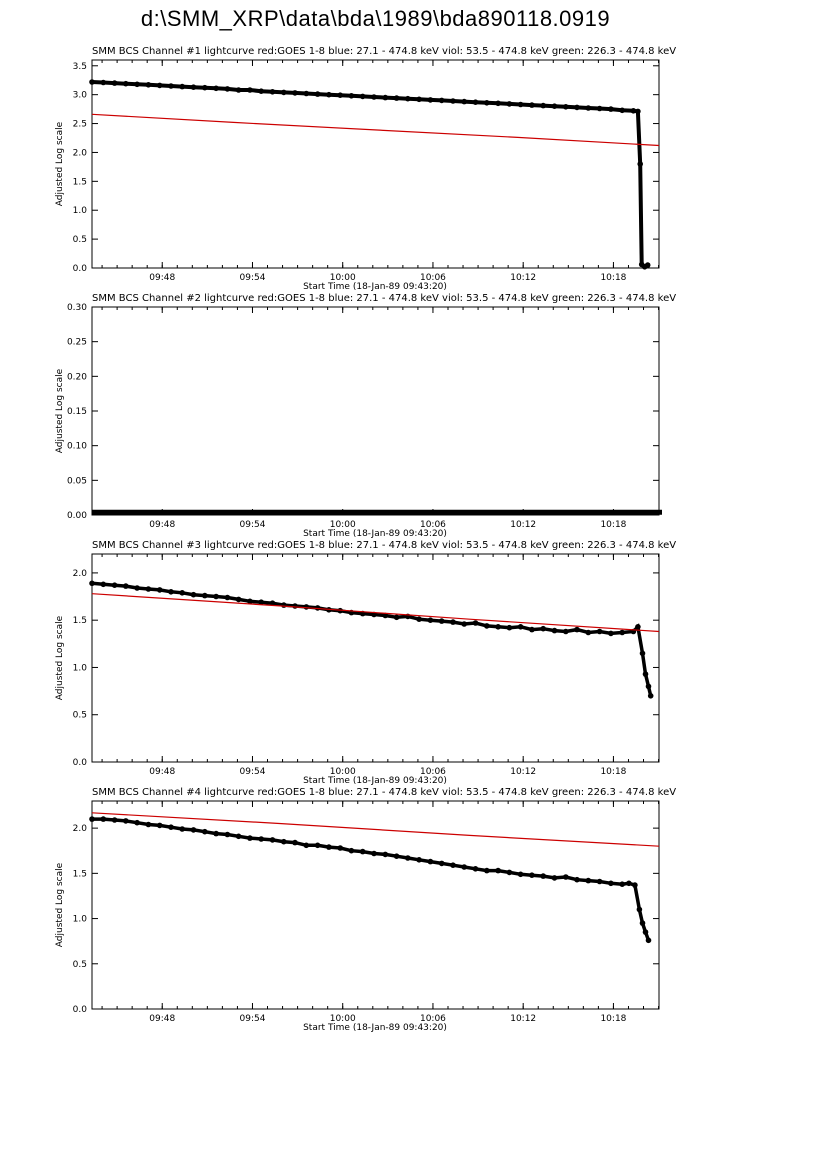 This screenshot has width=826, height=1169. What do you see at coordinates (80, 211) in the screenshot?
I see `y-tick-label: 1.0` at bounding box center [80, 211].